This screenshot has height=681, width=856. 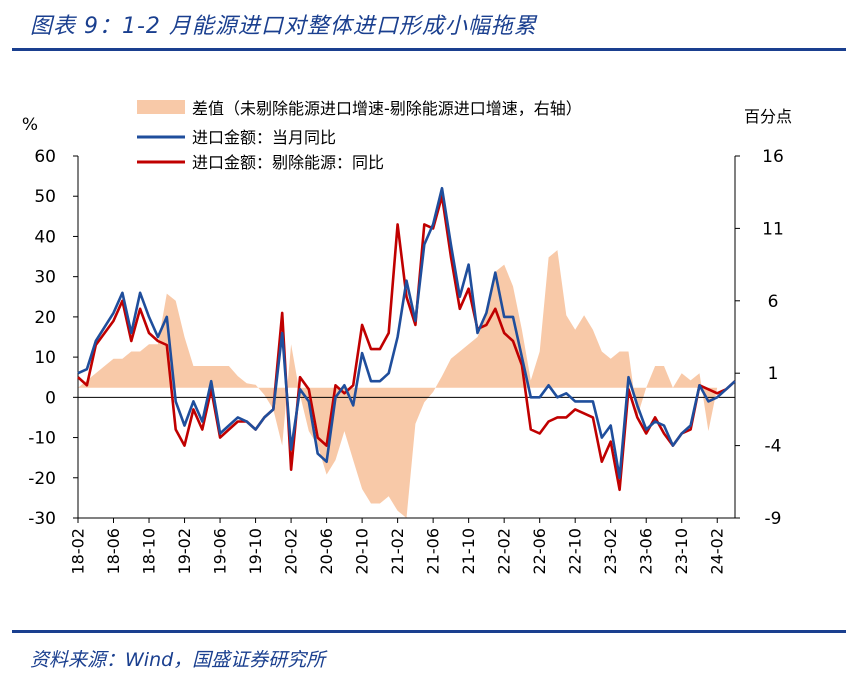 I want to click on left-tick-label: -20, so click(x=42, y=479).